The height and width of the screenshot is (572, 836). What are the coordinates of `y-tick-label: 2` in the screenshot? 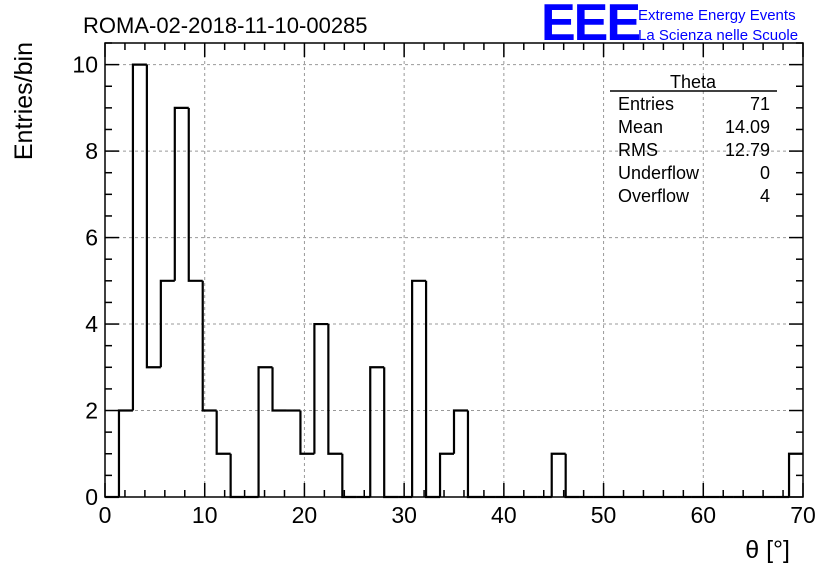 It's located at (91, 411).